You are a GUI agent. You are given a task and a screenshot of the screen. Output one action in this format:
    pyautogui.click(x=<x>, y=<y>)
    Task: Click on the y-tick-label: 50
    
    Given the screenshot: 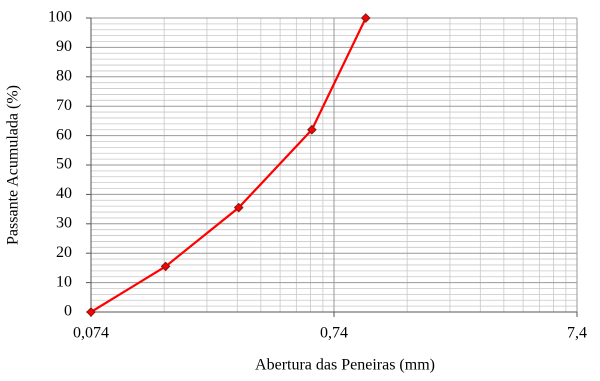 What is the action you would take?
    pyautogui.click(x=64, y=164)
    